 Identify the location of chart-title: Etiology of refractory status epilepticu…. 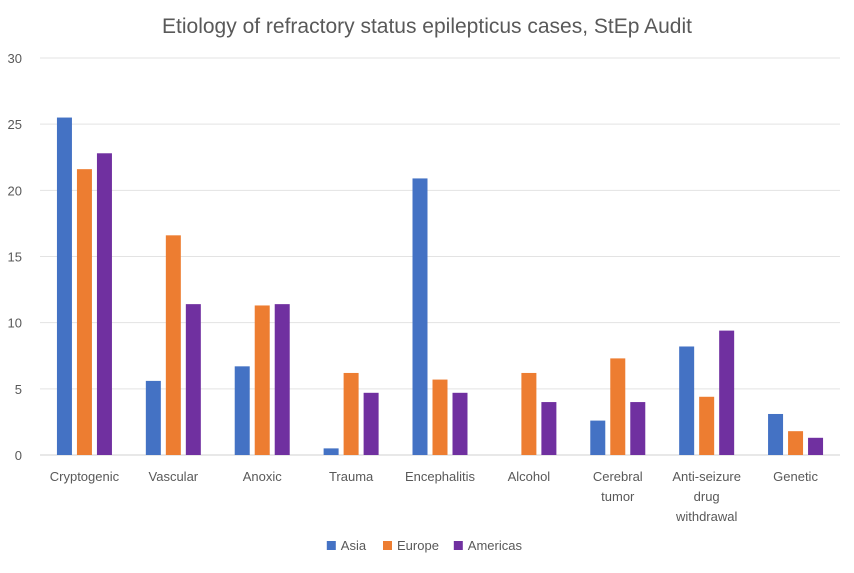
(427, 26).